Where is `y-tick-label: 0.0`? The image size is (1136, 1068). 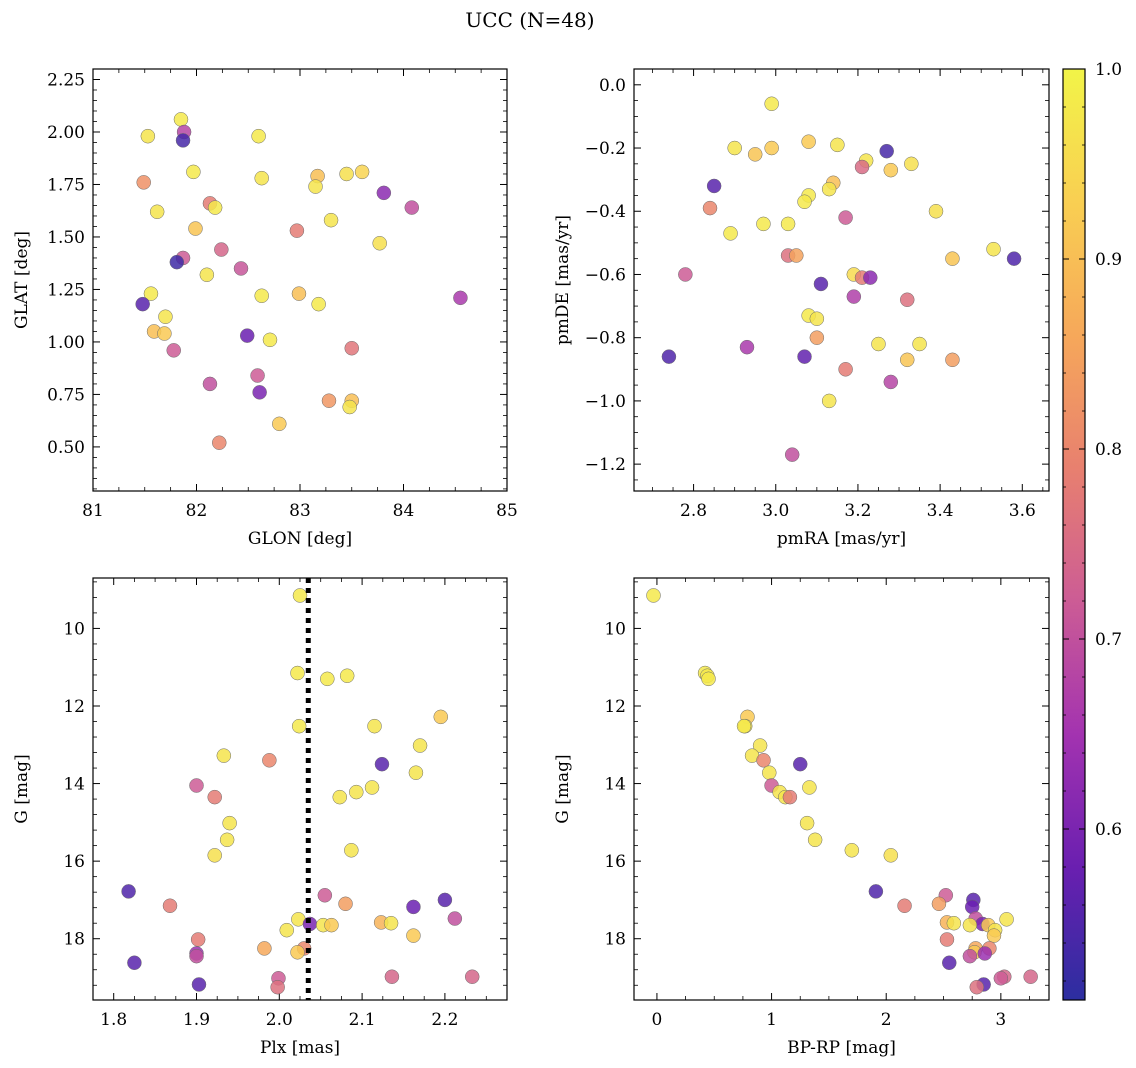 y-tick-label: 0.0 is located at coordinates (612, 86).